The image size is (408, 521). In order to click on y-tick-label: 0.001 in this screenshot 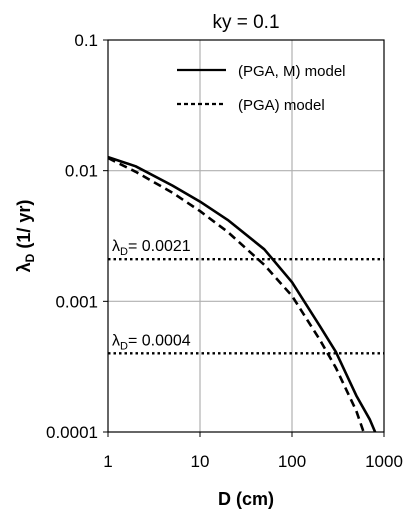, I will do `click(76, 301)`.